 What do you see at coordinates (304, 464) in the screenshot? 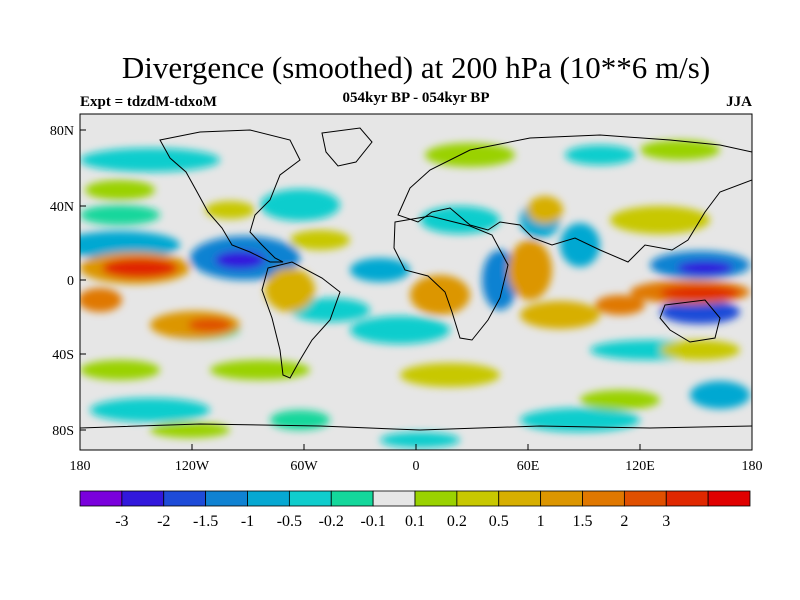
I see `lon-tick-label: 60W` at bounding box center [304, 464].